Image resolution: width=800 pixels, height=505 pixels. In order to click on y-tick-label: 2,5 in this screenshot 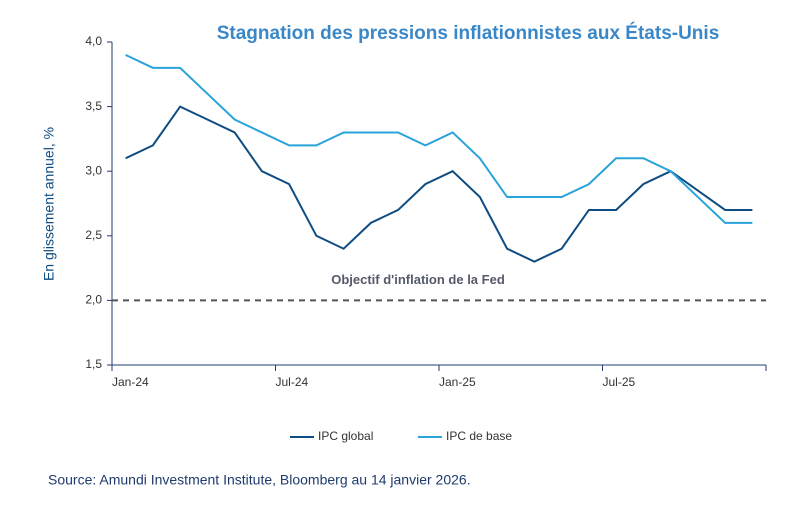, I will do `click(93, 235)`.